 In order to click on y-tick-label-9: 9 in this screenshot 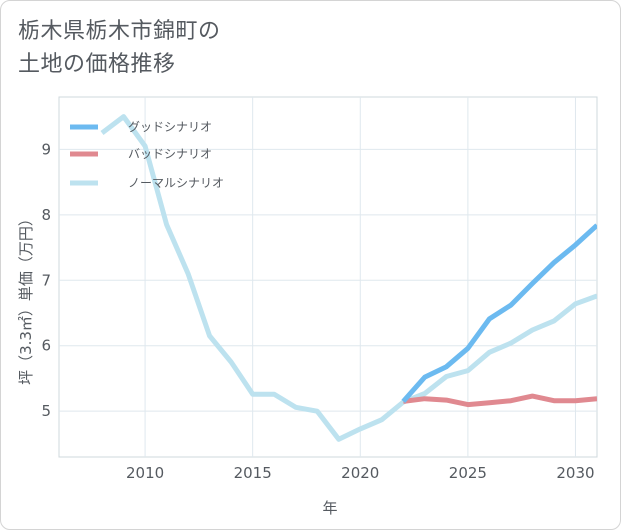, I will do `click(46, 149)`.